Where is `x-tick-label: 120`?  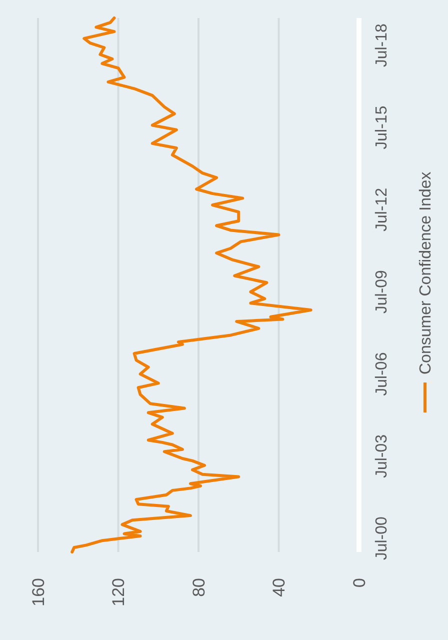 x-tick-label: 120 is located at coordinates (118, 592).